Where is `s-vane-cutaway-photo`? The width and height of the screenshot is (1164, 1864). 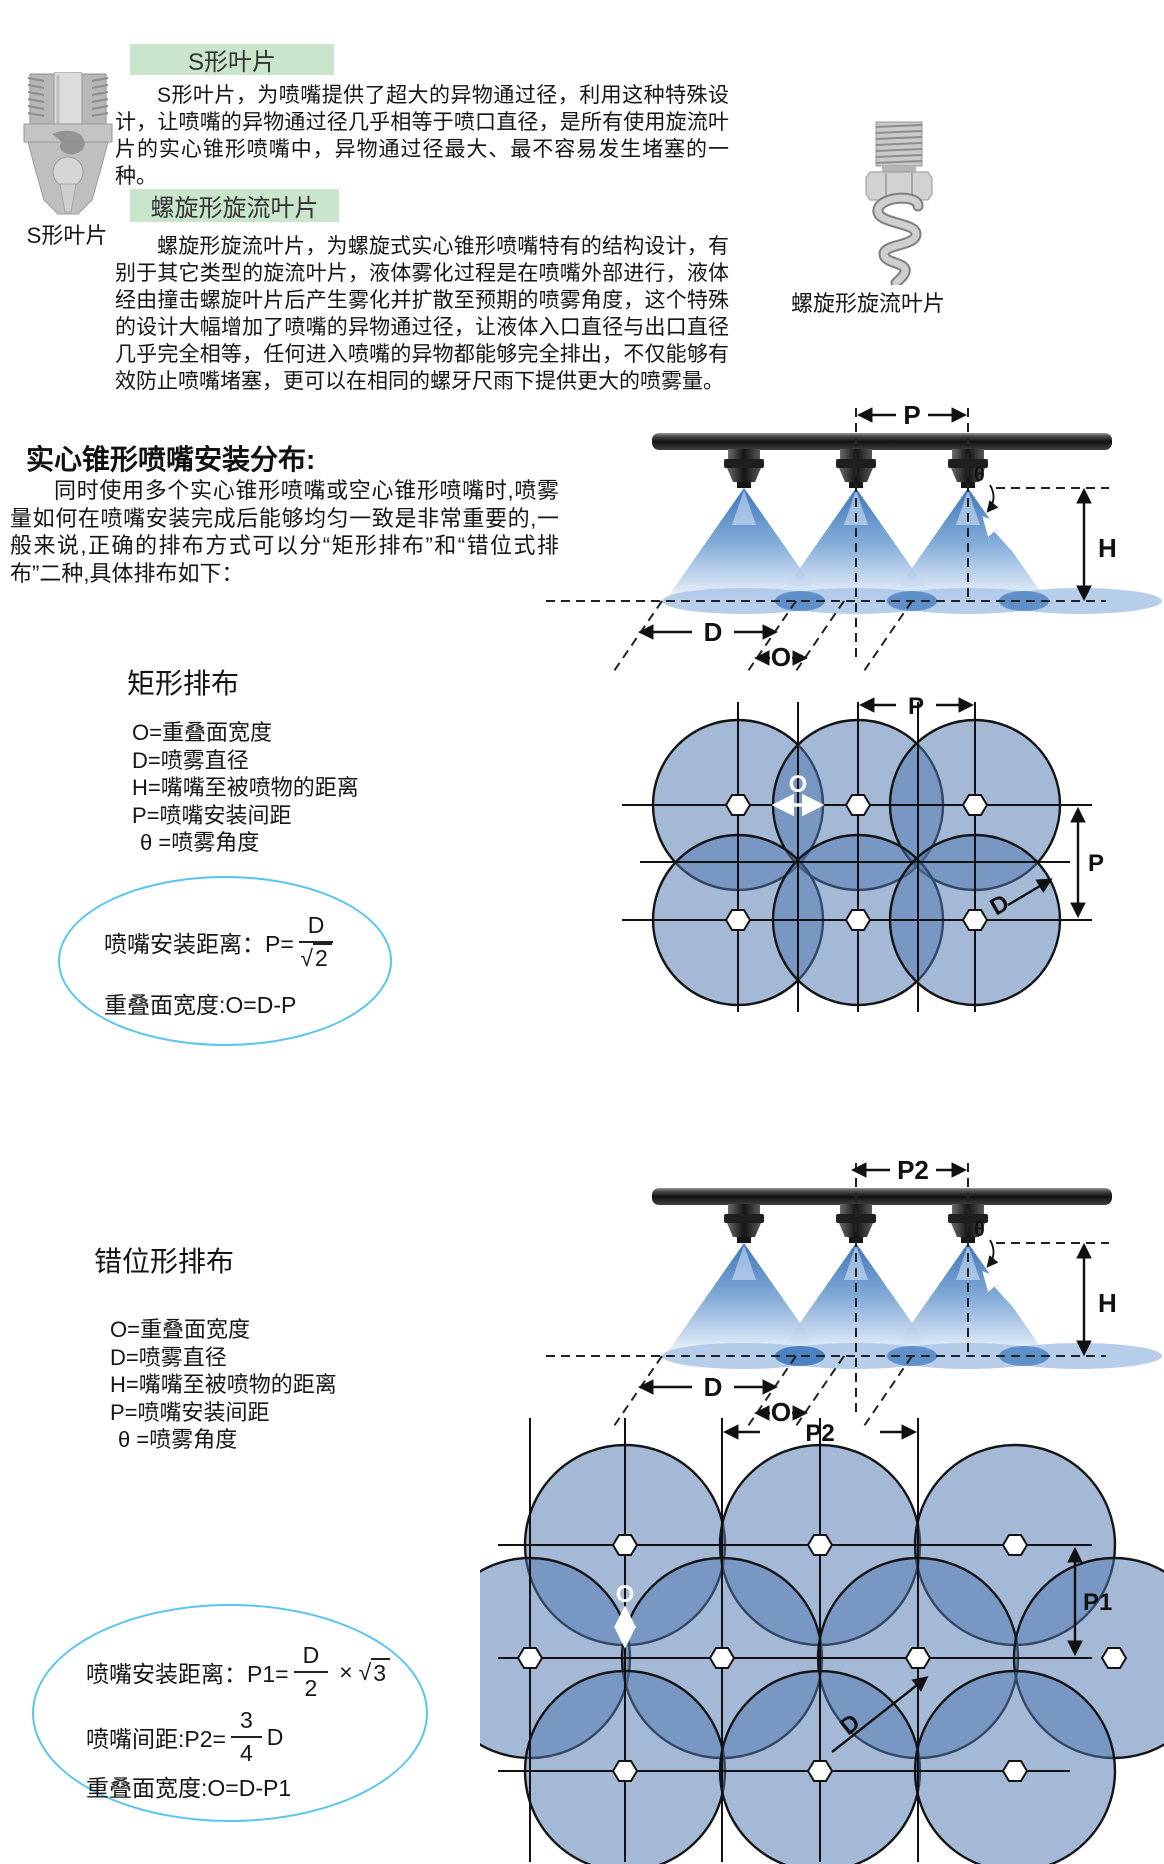
s-vane-cutaway-photo is located at coordinates (68, 143).